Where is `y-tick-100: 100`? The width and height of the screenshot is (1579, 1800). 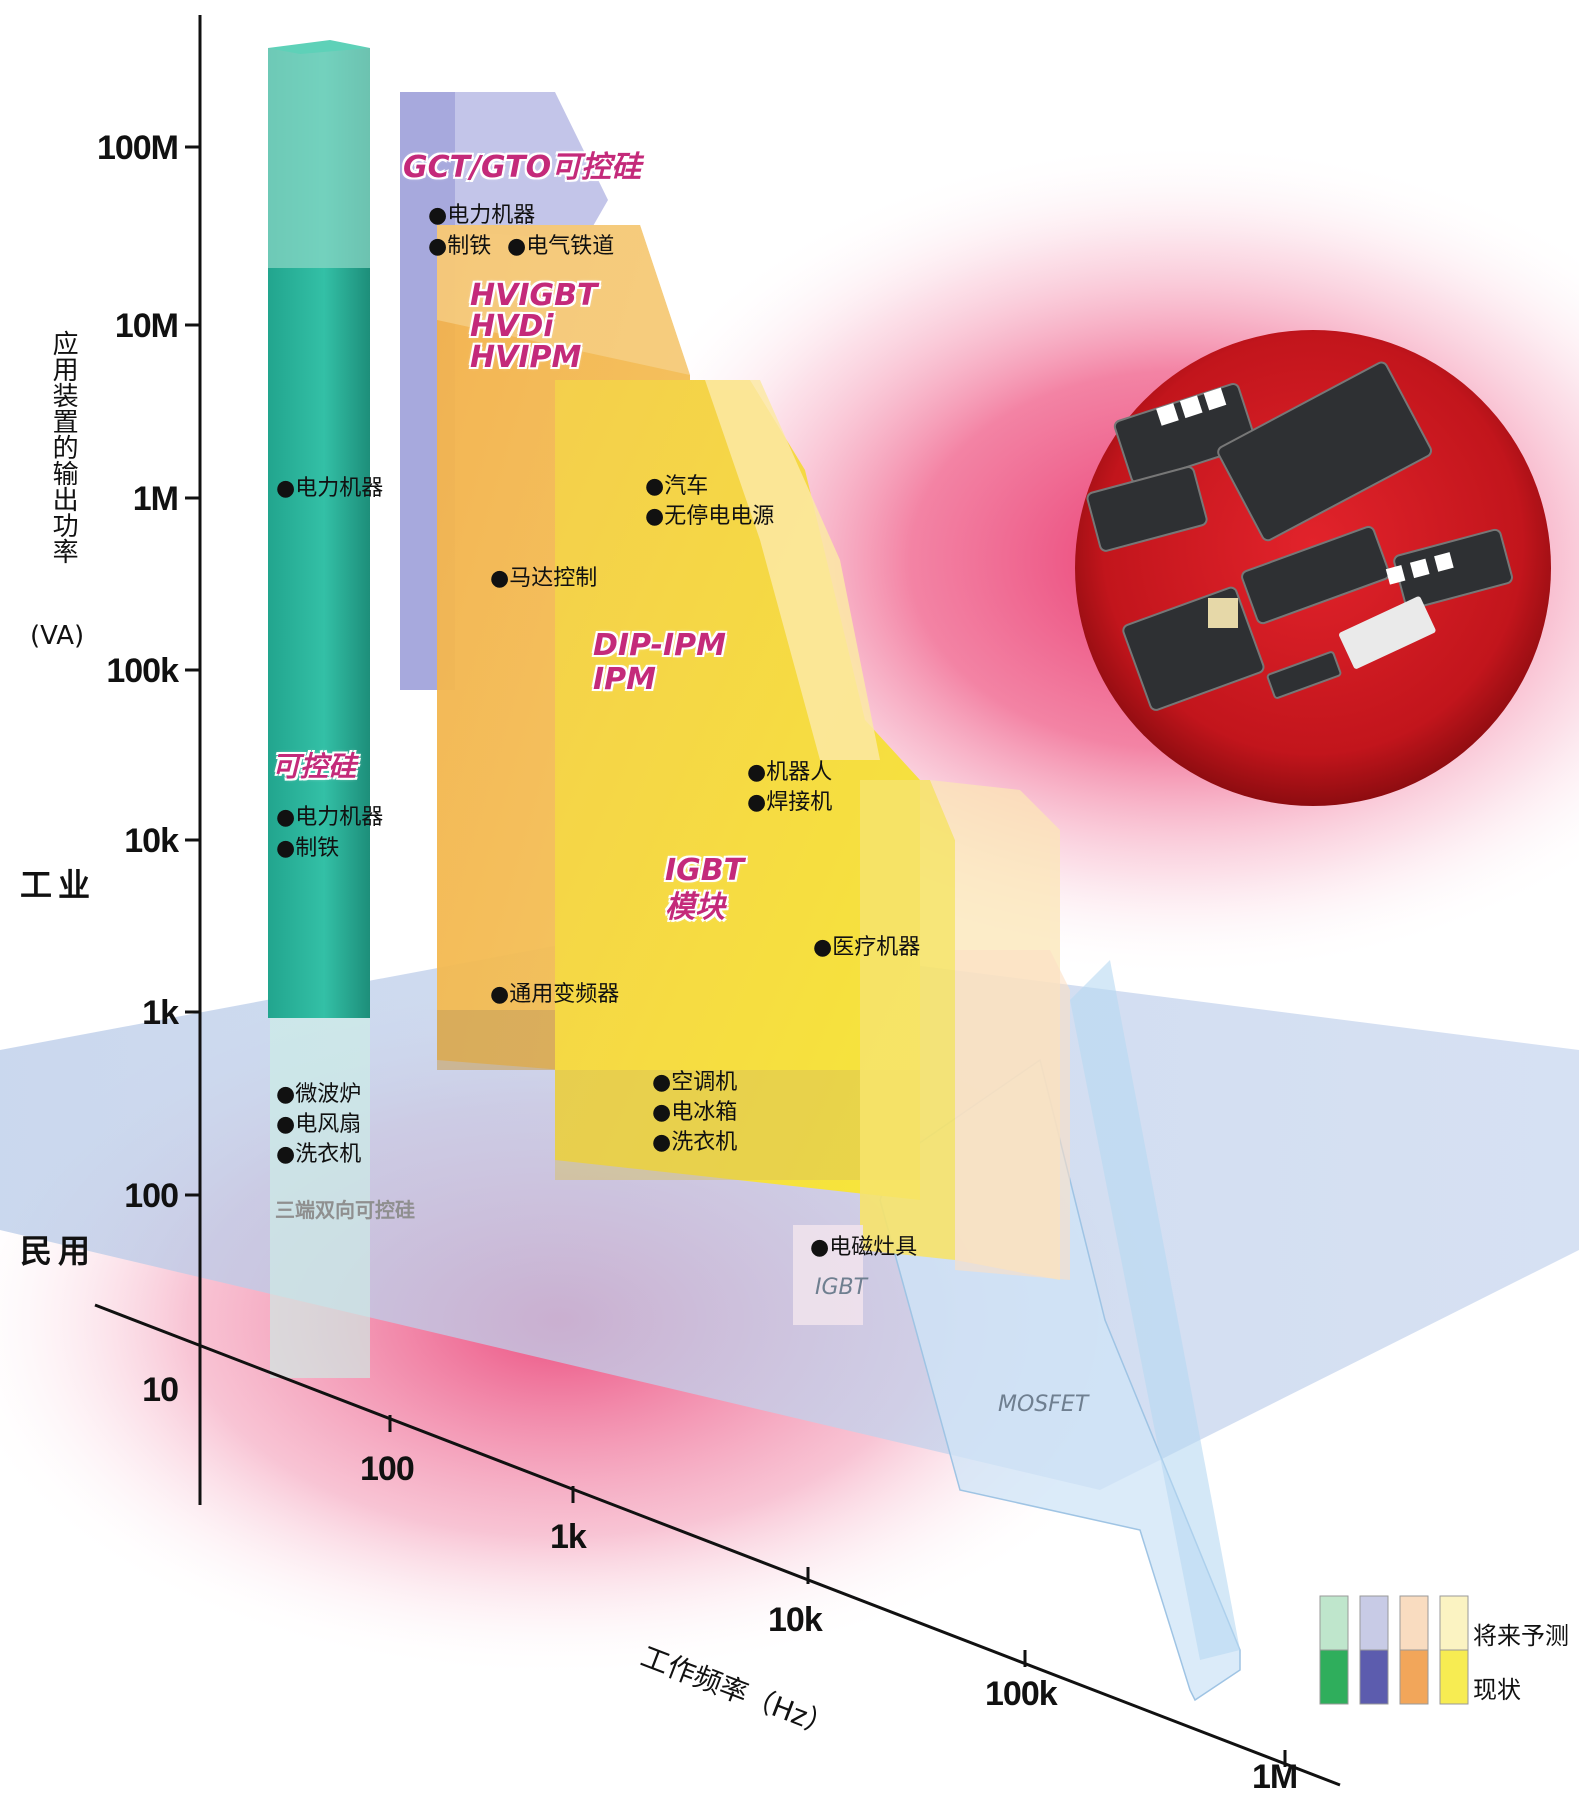
y-tick-100: 100 is located at coordinates (151, 1196).